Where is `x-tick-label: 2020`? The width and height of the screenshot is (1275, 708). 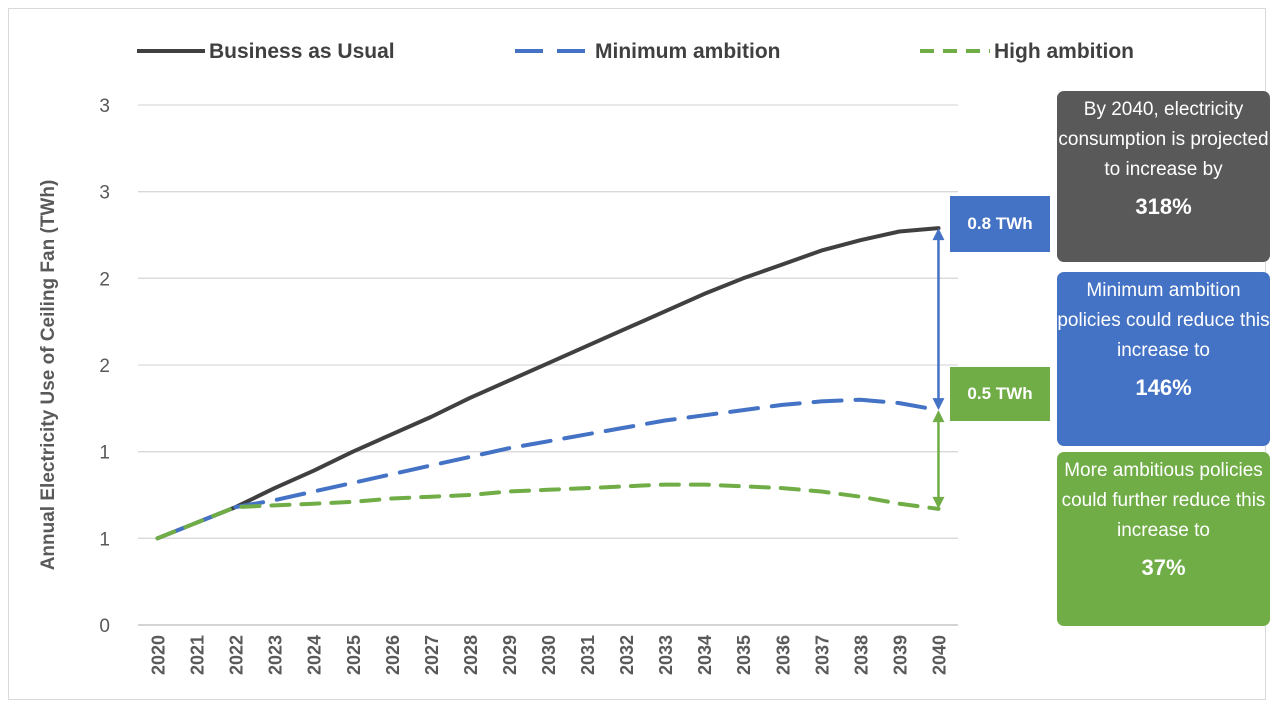 x-tick-label: 2020 is located at coordinates (159, 655).